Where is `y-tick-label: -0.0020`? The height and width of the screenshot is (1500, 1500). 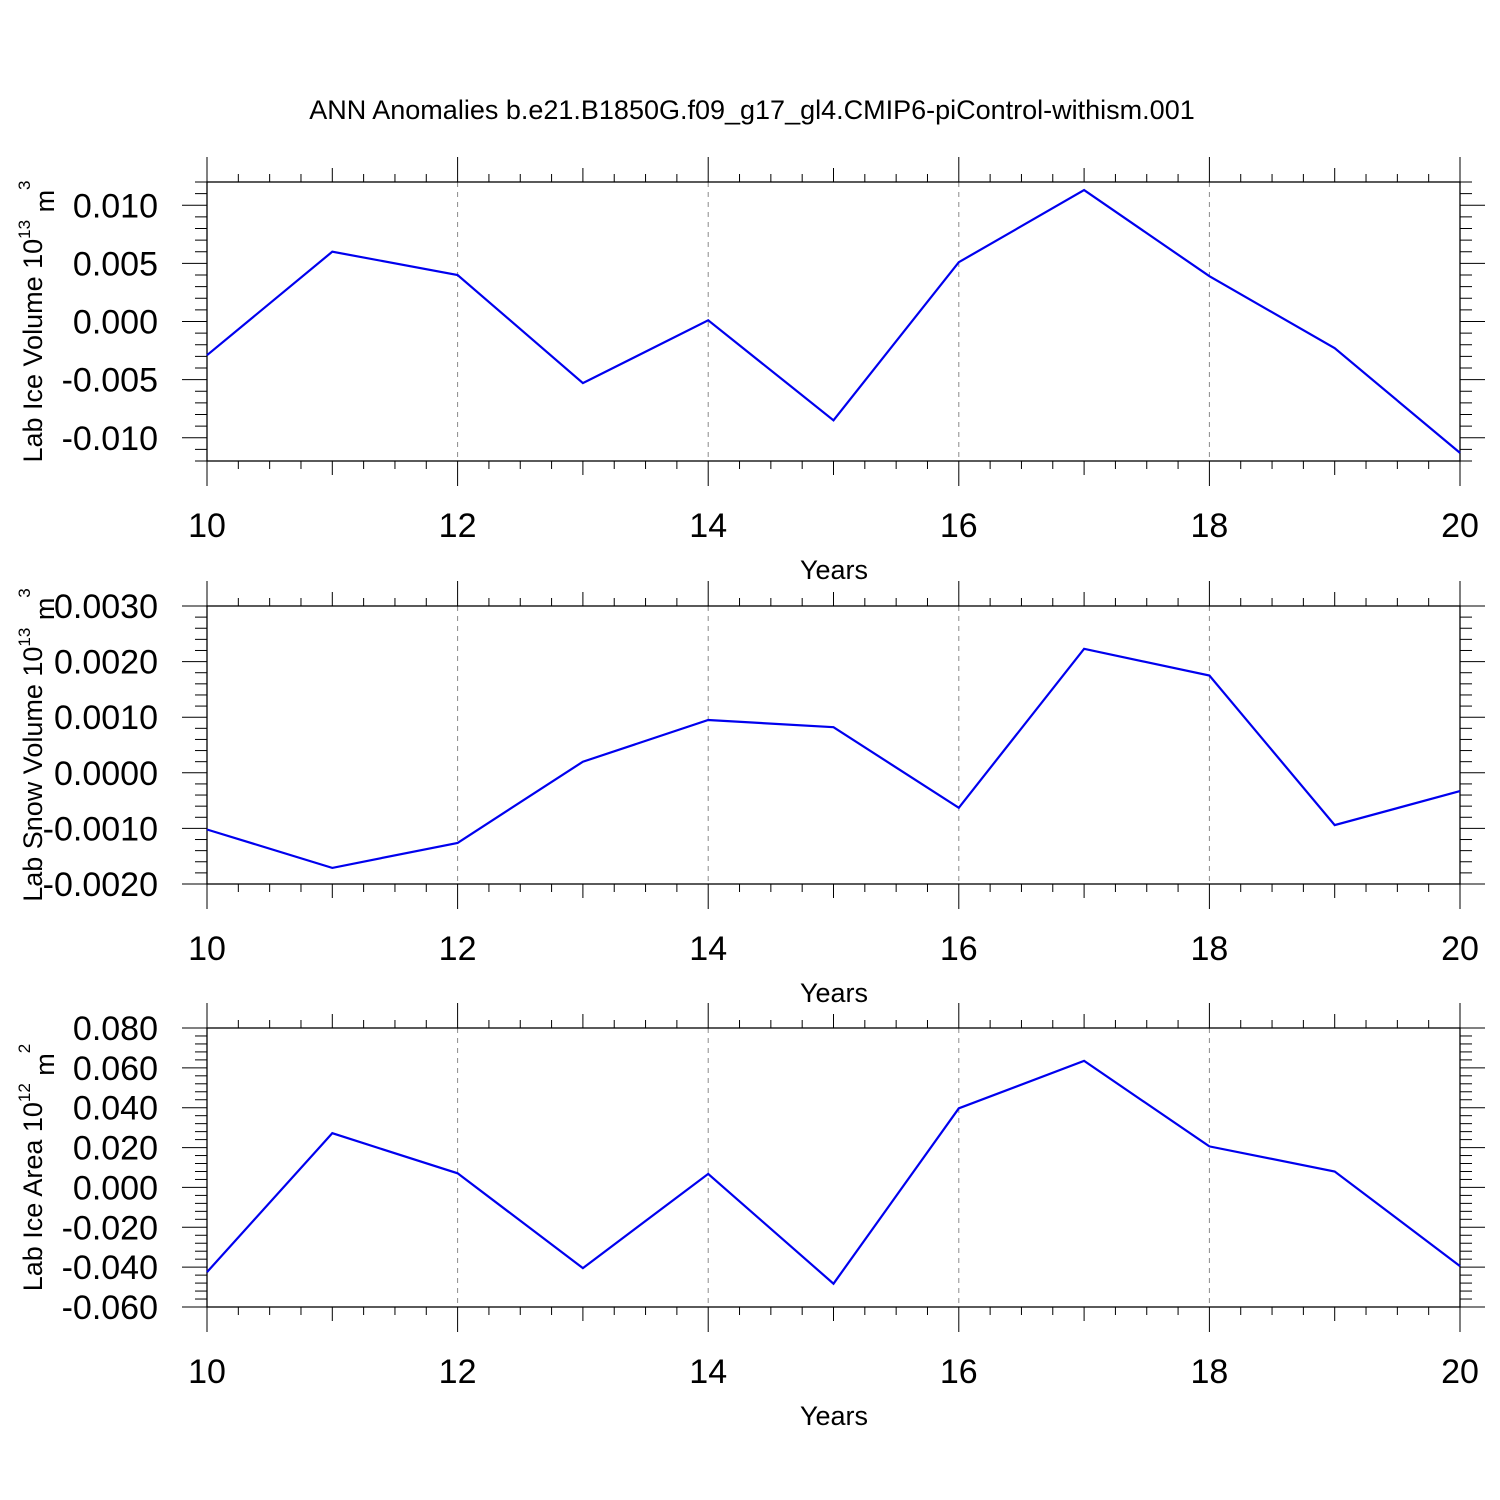
y-tick-label: -0.0020 is located at coordinates (100, 885).